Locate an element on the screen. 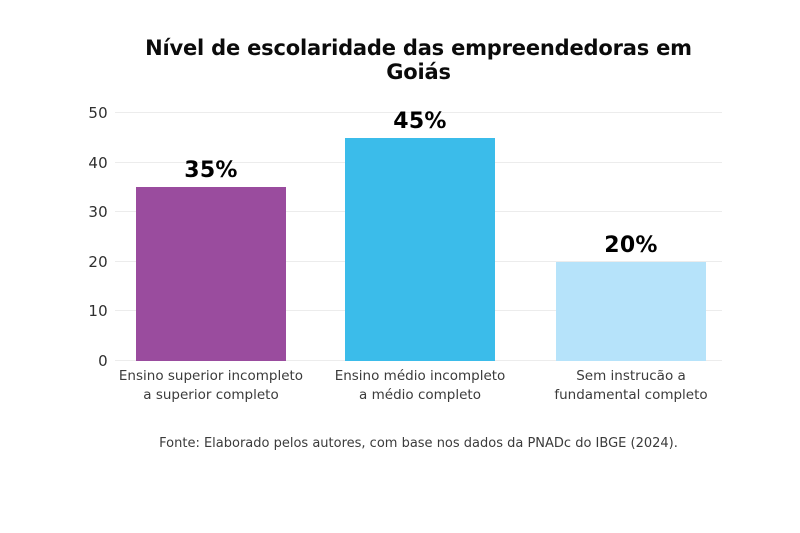 This screenshot has height=533, width=800. bar-value-label-3: 20% is located at coordinates (631, 245).